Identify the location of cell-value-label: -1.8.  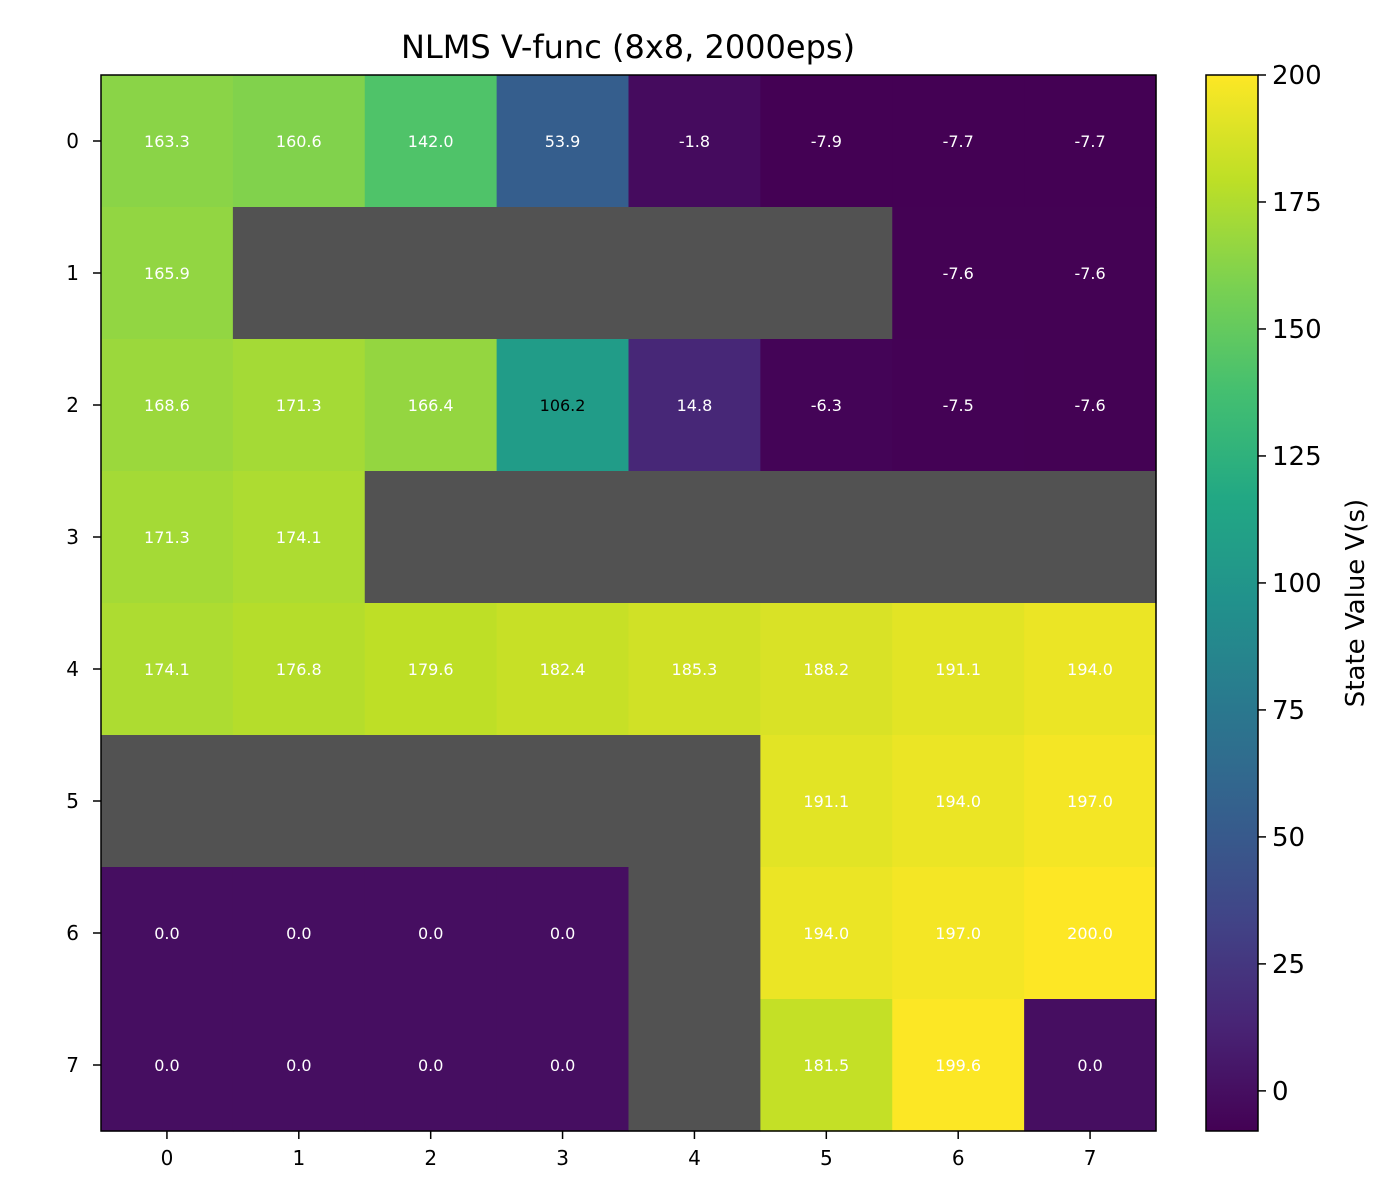
(694, 141).